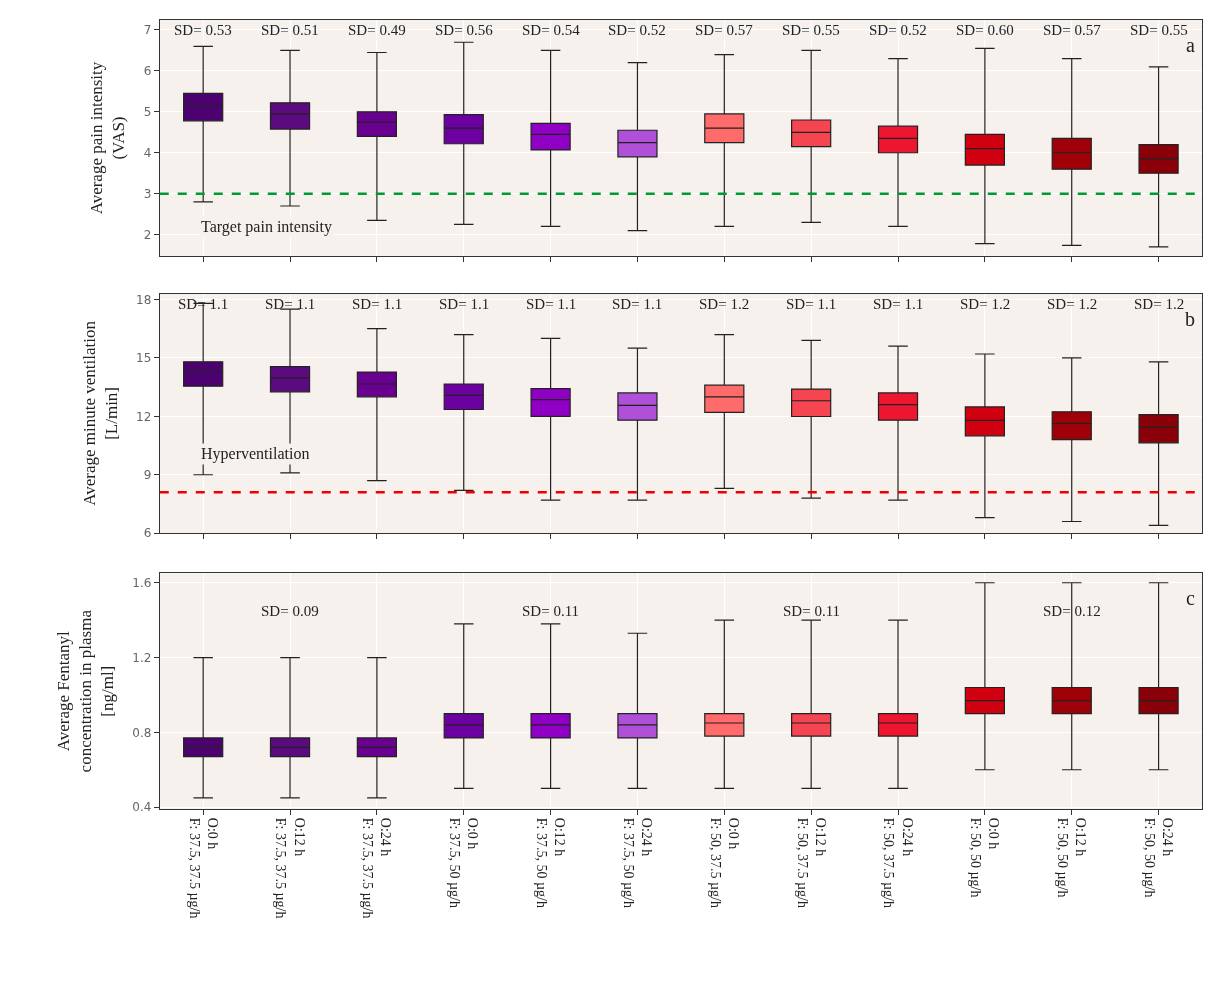 This screenshot has width=1213, height=983. Describe the element at coordinates (377, 868) in the screenshot. I see `x-tick-label: O:24 h F: 37.5, 37.5 µg/h` at that location.